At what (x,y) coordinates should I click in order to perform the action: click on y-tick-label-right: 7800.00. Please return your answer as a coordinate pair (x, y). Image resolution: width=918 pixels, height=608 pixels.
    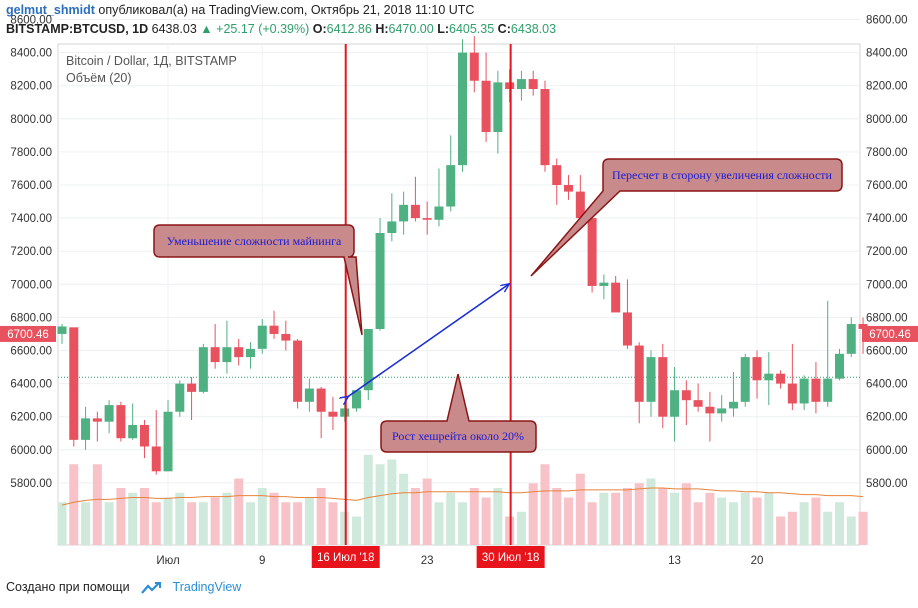
    Looking at the image, I should click on (887, 153).